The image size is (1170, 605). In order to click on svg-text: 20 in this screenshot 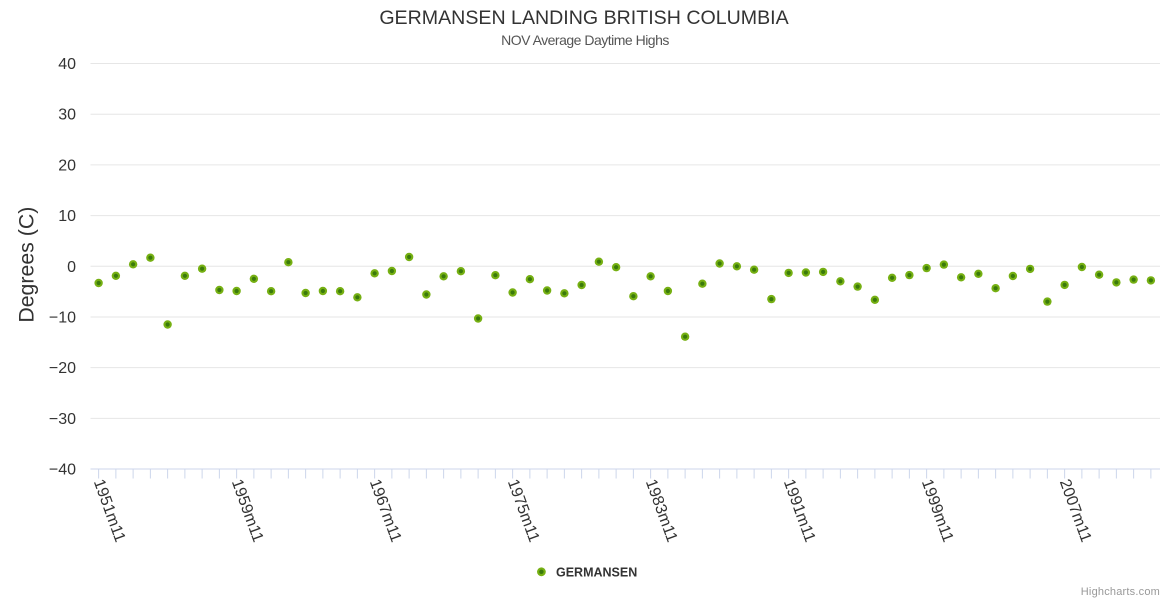, I will do `click(67, 165)`.